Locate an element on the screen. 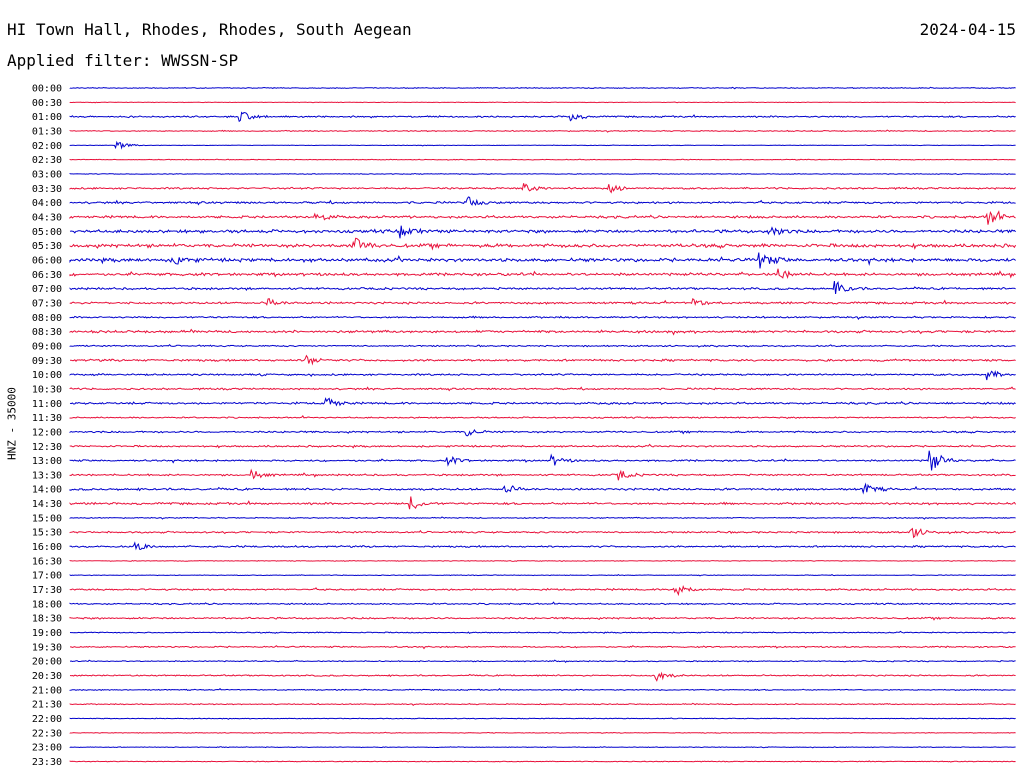 Image resolution: width=1024 pixels, height=780 pixels. row-time-label: 04:30 is located at coordinates (47, 217).